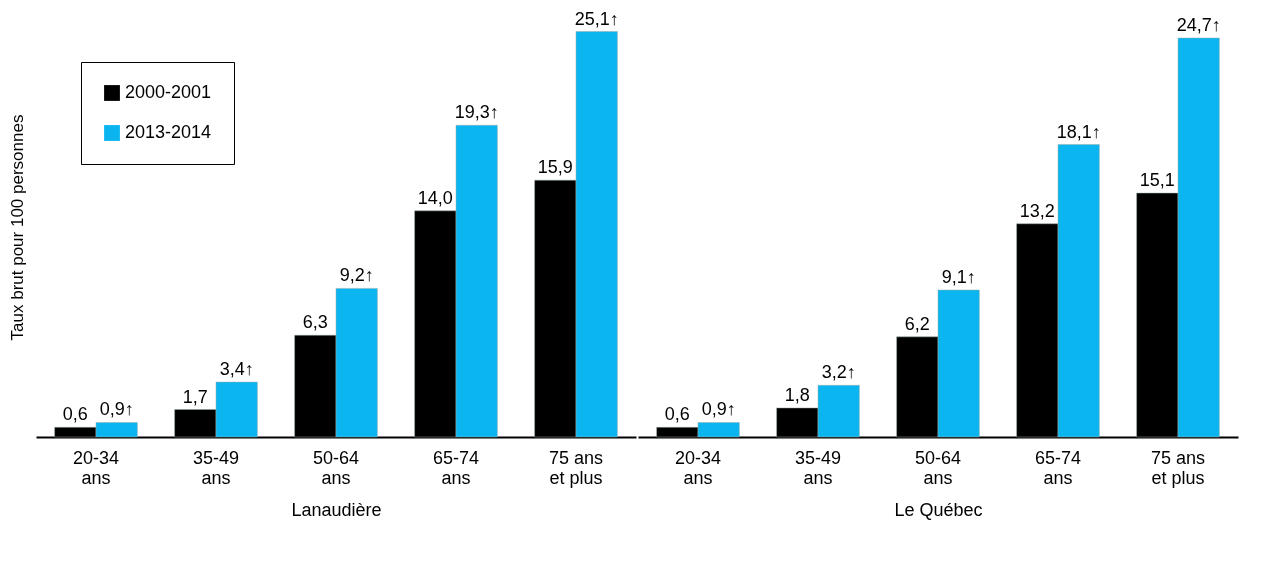 The image size is (1264, 578). I want to click on x-axis-title: Lanaudière, so click(336, 509).